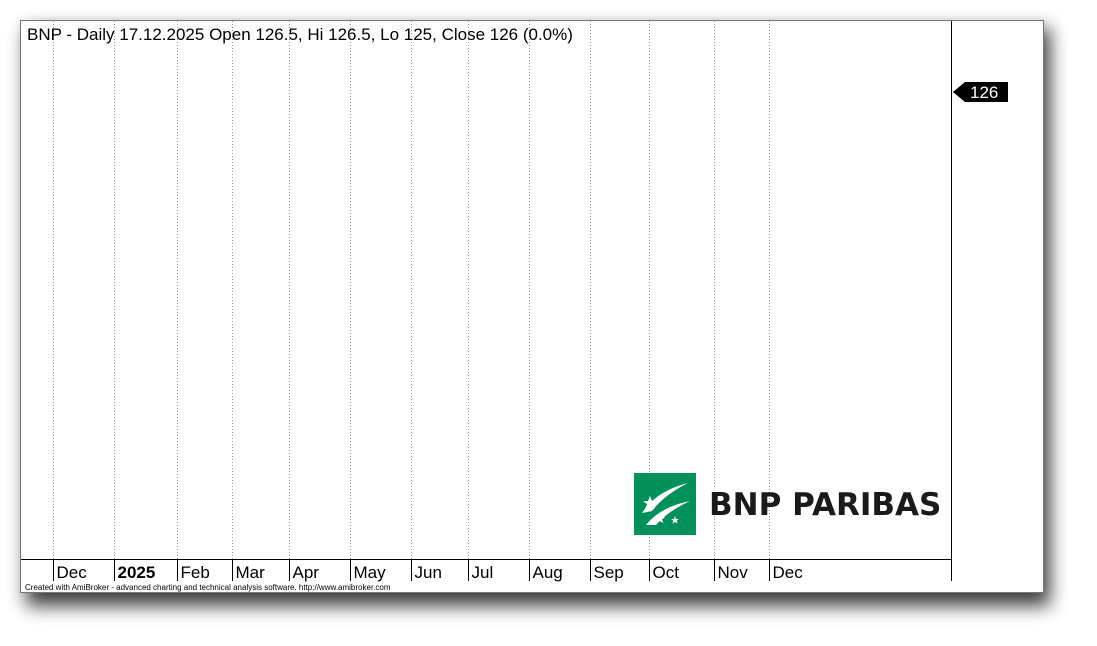  I want to click on logo-box, so click(665, 504).